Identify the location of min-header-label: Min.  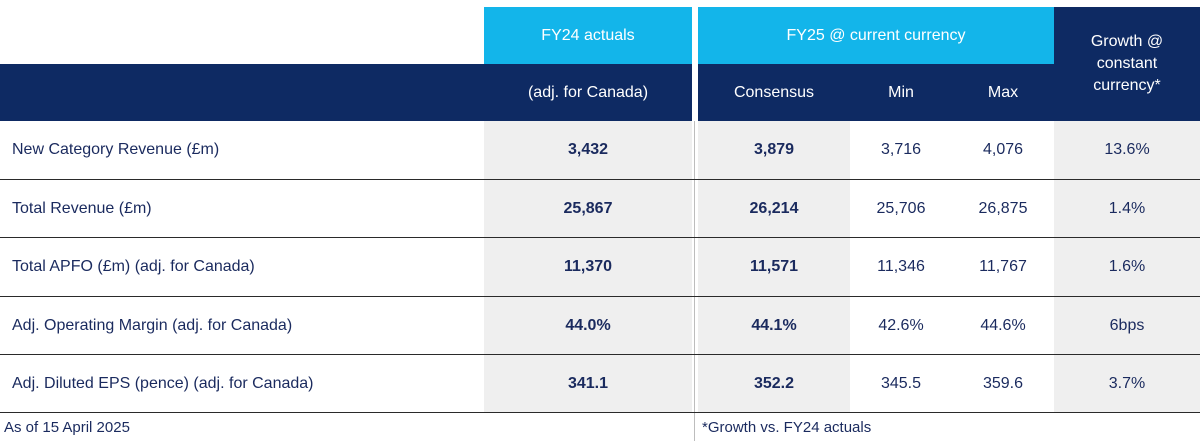
(901, 92).